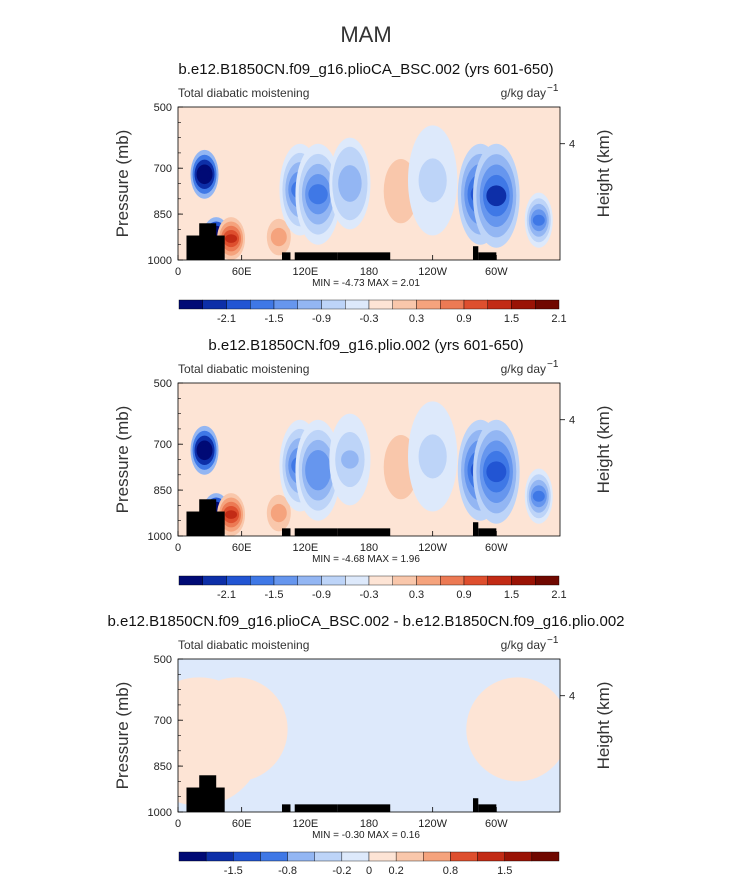 This screenshot has width=733, height=893. I want to click on colorbar-label: 0.8, so click(450, 871).